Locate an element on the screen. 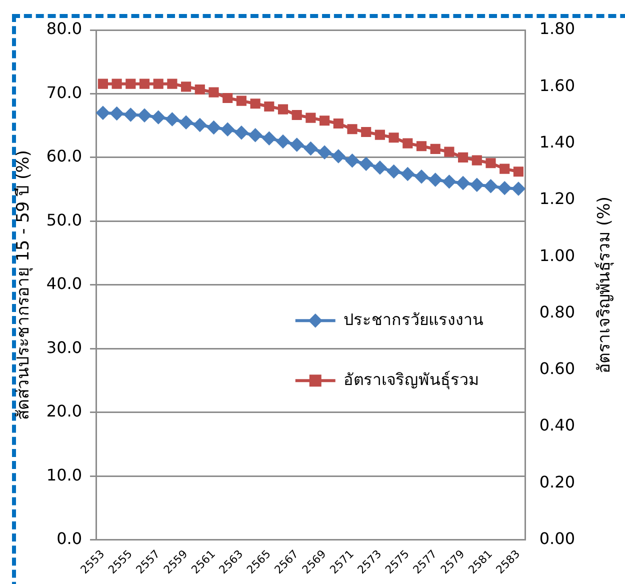 The image size is (625, 584). y2-tick-label: 1.60 is located at coordinates (557, 85).